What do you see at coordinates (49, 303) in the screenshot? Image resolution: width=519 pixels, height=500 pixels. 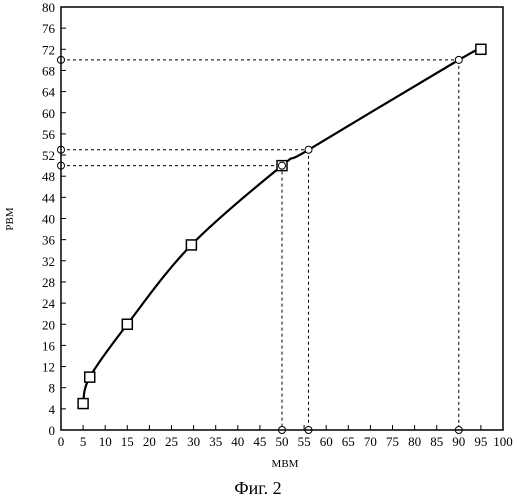 I see `y-tick-label: 24` at bounding box center [49, 303].